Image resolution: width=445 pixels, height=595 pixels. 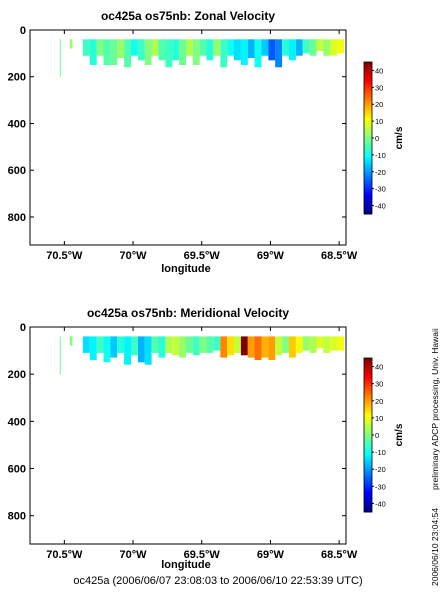 I want to click on x-tick-label: 70.5°W, so click(x=64, y=555).